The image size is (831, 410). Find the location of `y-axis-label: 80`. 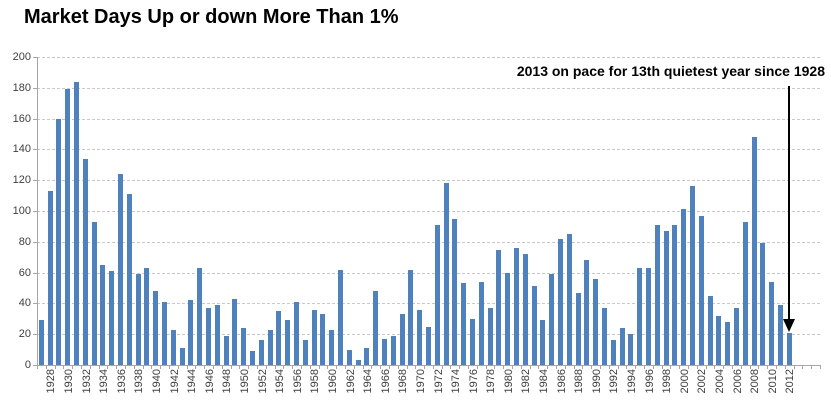

y-axis-label: 80 is located at coordinates (24, 241).